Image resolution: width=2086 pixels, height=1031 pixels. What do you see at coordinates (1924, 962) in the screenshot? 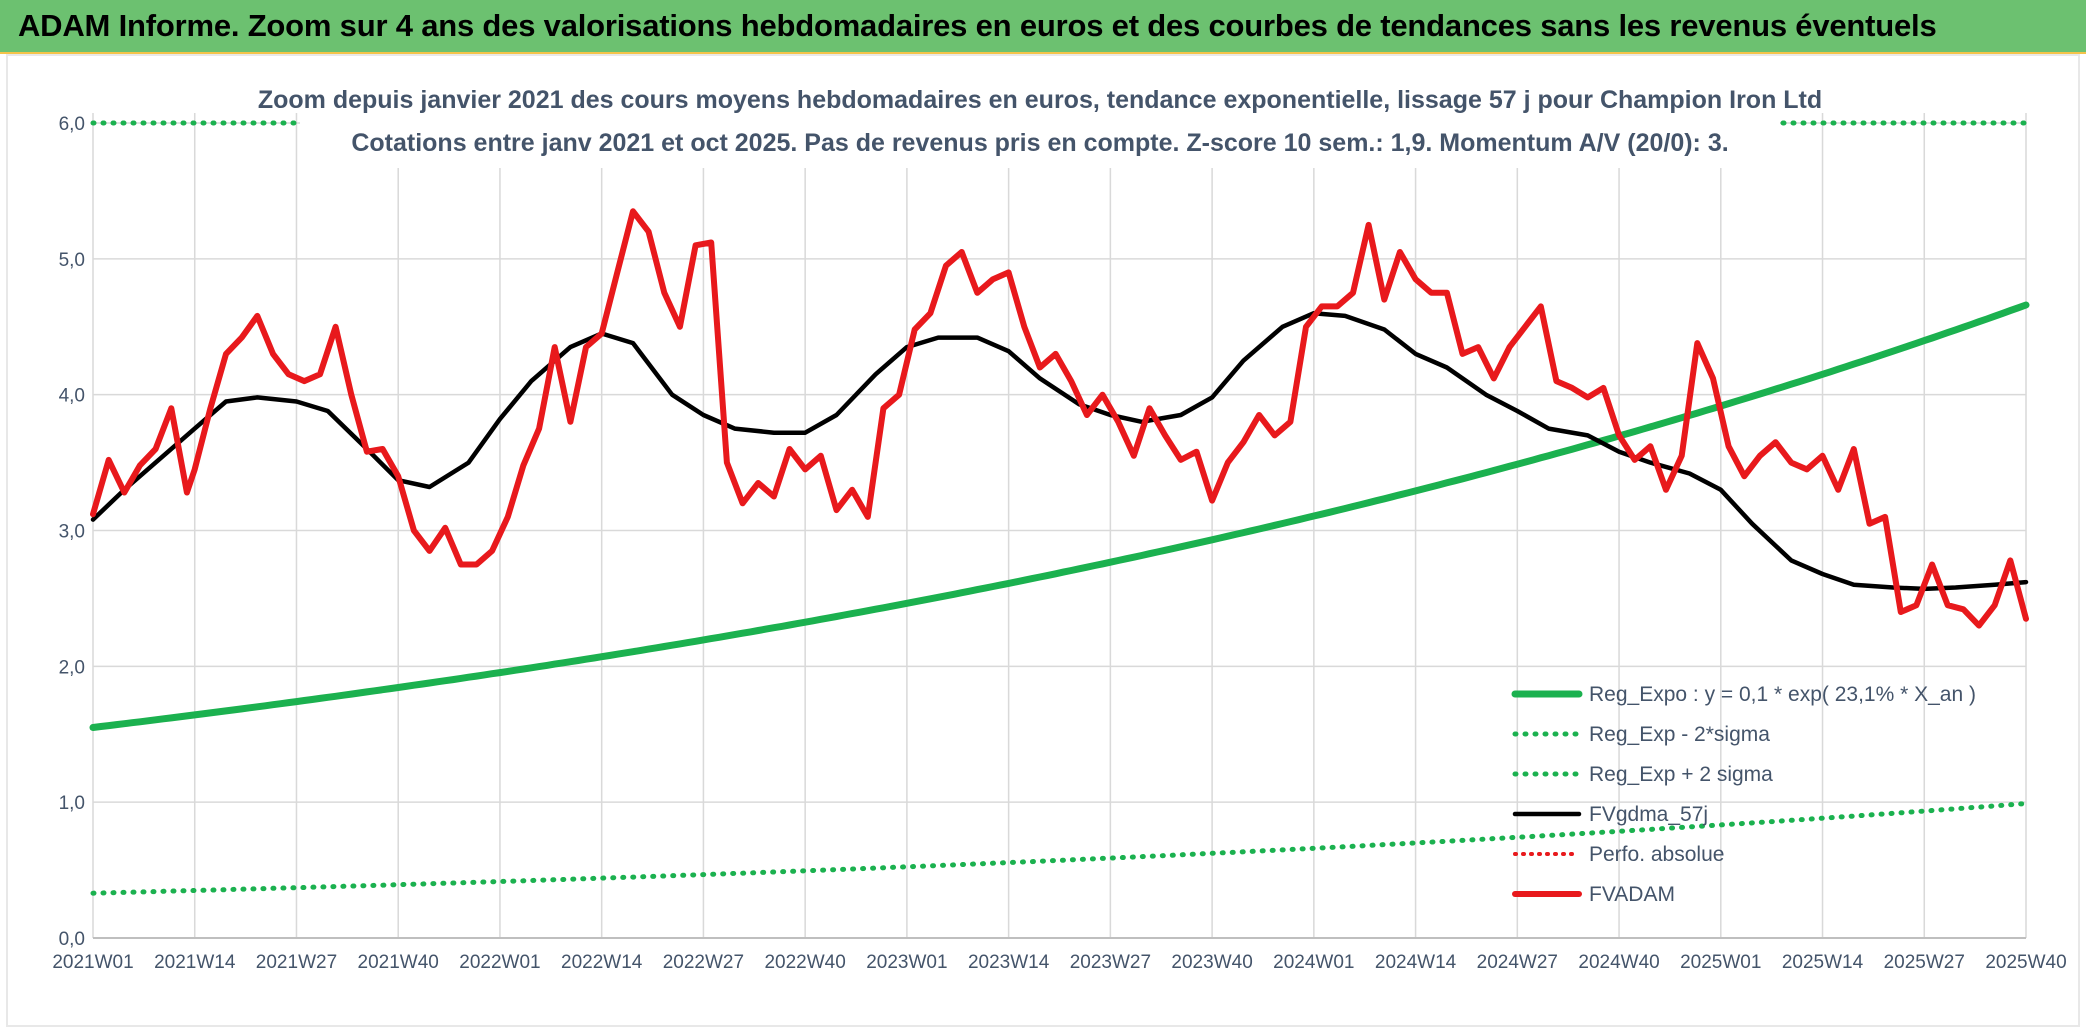
I see `x-tick-label: 2025W27` at bounding box center [1924, 962].